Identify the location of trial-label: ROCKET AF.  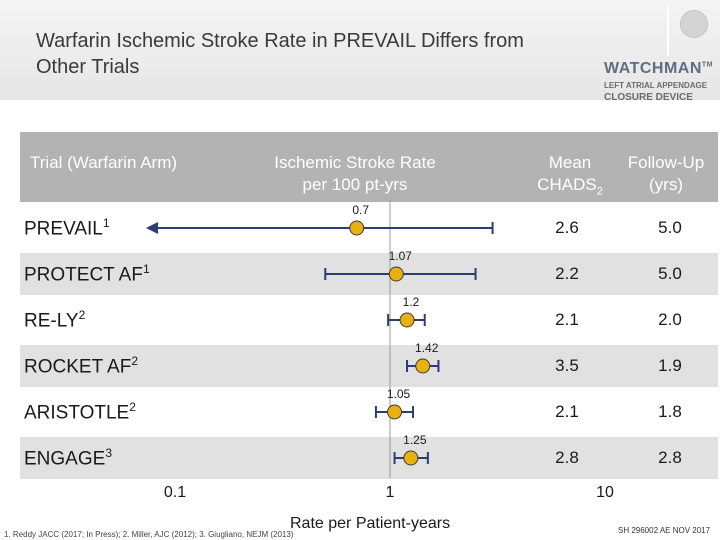
(78, 367).